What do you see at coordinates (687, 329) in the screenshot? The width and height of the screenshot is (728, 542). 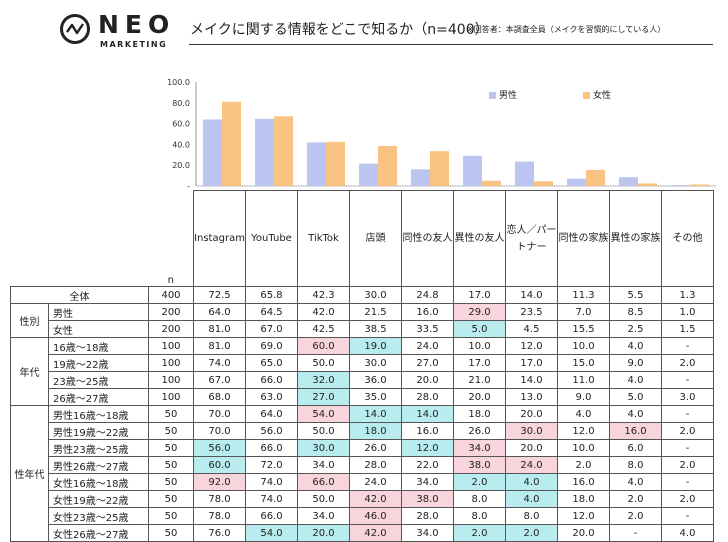 I see `table-cell: 1.5` at bounding box center [687, 329].